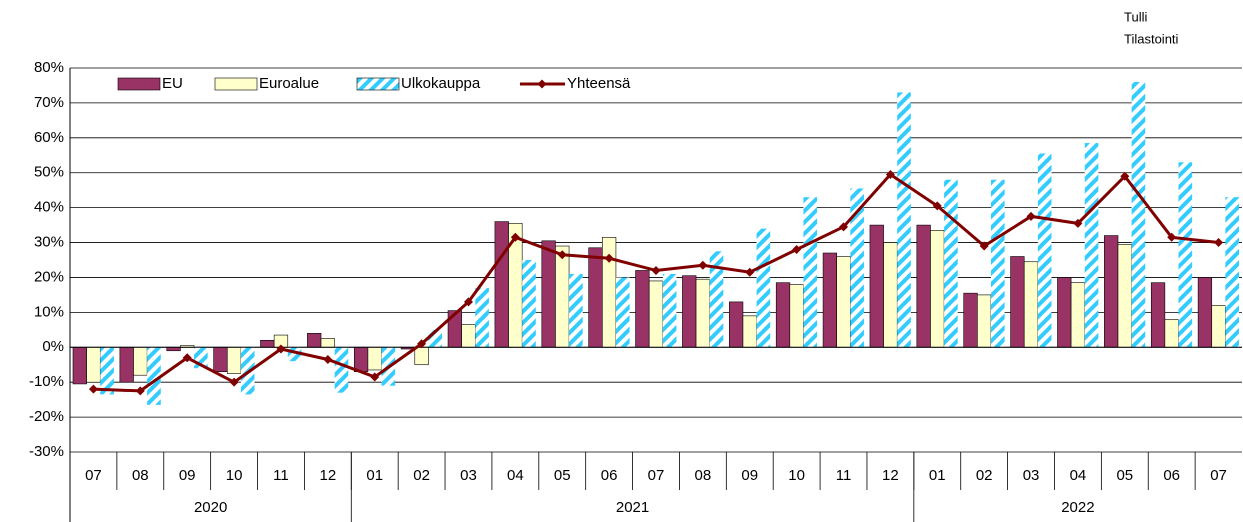 Image resolution: width=1243 pixels, height=522 pixels. Describe the element at coordinates (234, 475) in the screenshot. I see `x-tick-label: 10` at that location.